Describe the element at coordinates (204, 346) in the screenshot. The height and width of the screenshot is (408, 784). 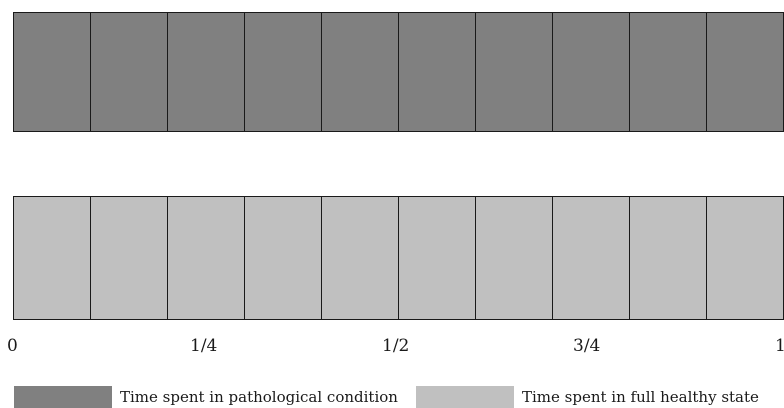
I see `axis-tick-label-quarter: 1/4` at that location.